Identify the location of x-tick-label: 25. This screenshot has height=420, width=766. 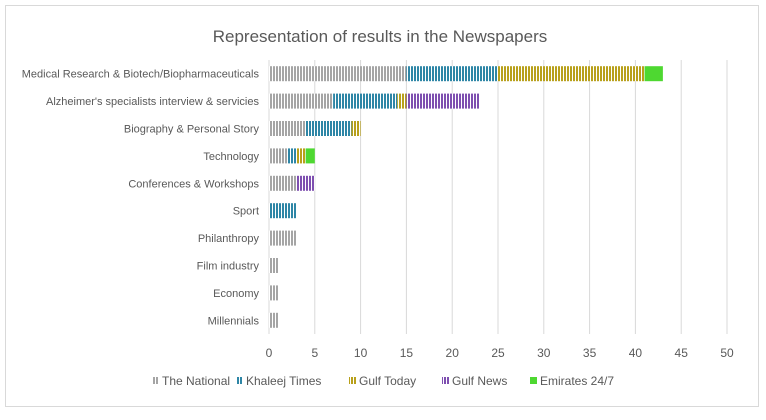
(498, 353).